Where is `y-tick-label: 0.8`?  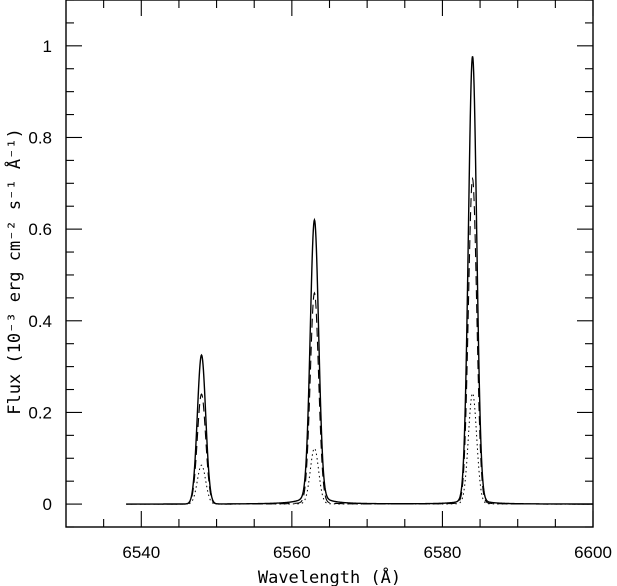 y-tick-label: 0.8 is located at coordinates (40, 137).